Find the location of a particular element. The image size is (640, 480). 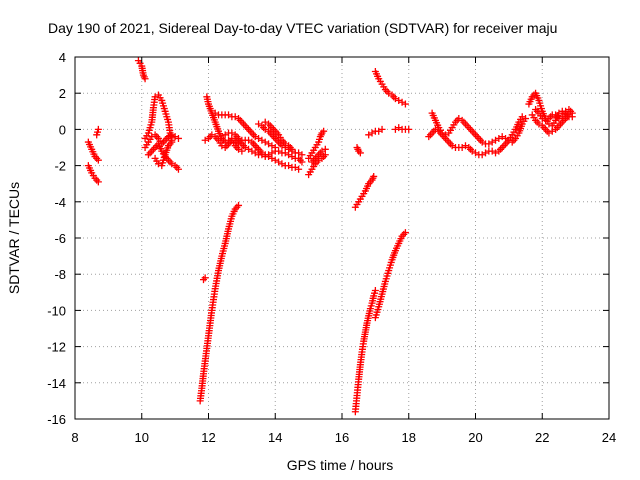

series-arc-10c is located at coordinates (161, 141).